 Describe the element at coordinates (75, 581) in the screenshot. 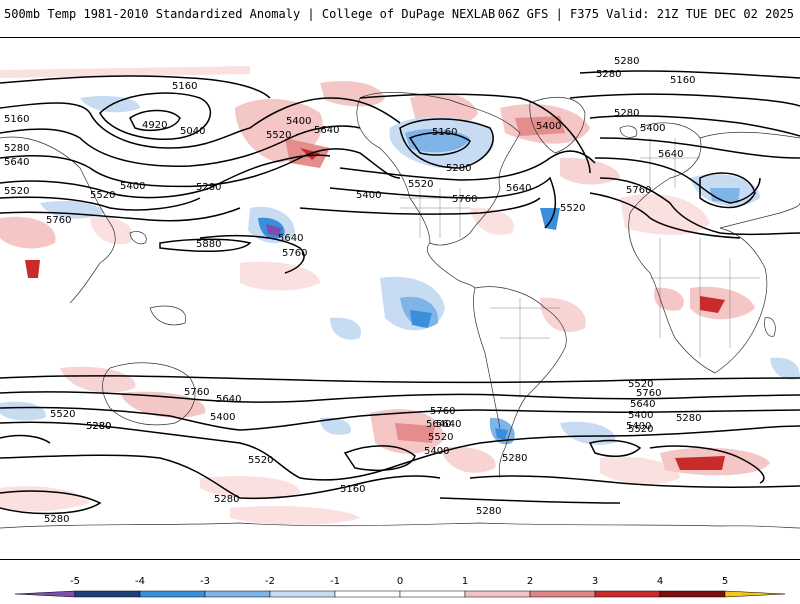

I see `colorbar-tick-label: -5` at that location.